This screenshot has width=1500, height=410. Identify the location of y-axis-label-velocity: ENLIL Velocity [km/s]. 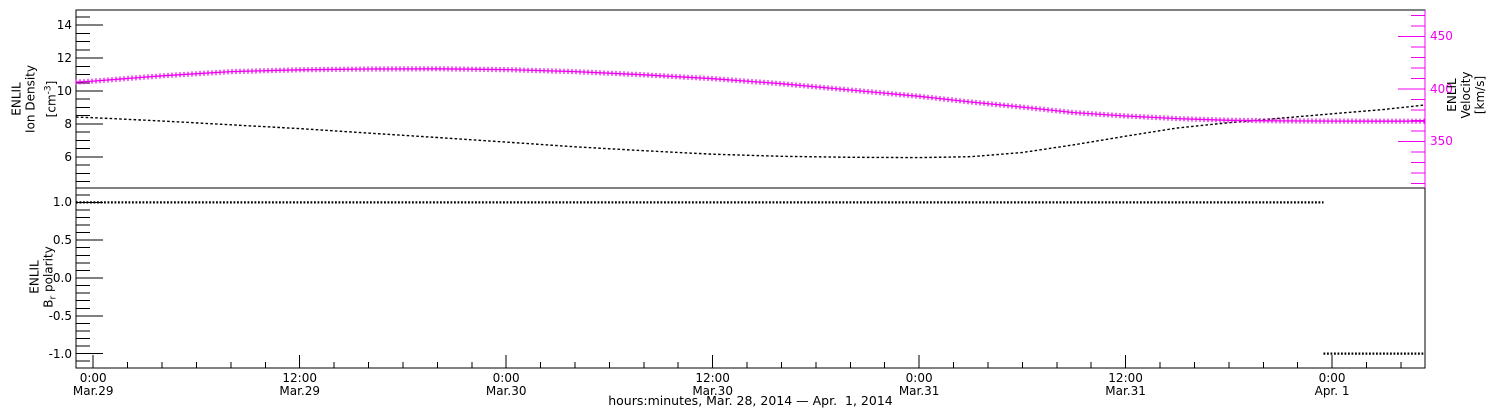
(1466, 94).